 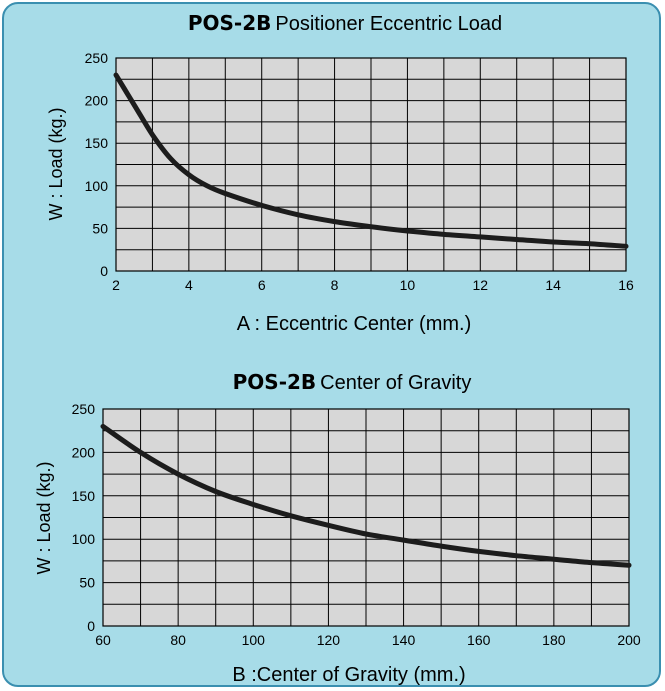 What do you see at coordinates (388, 24) in the screenshot?
I see `chart-1-title-text: Positioner Eccentric Load` at bounding box center [388, 24].